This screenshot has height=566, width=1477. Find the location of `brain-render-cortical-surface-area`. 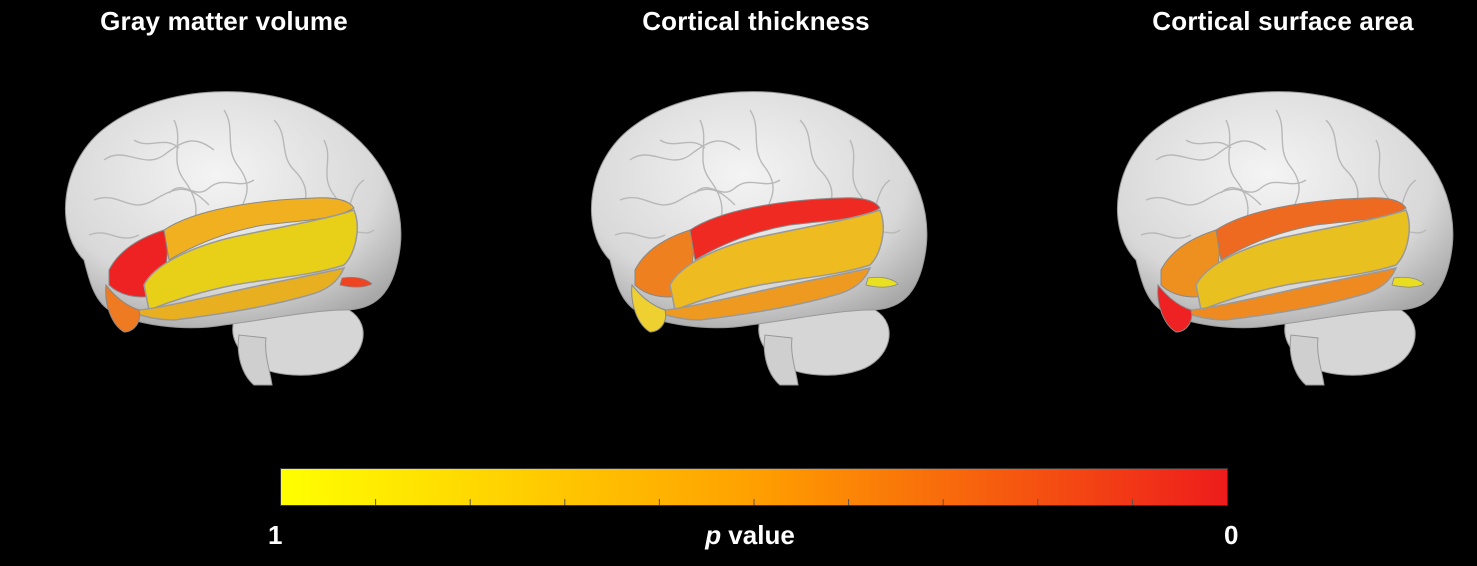

brain-render-cortical-surface-area is located at coordinates (1285, 238).